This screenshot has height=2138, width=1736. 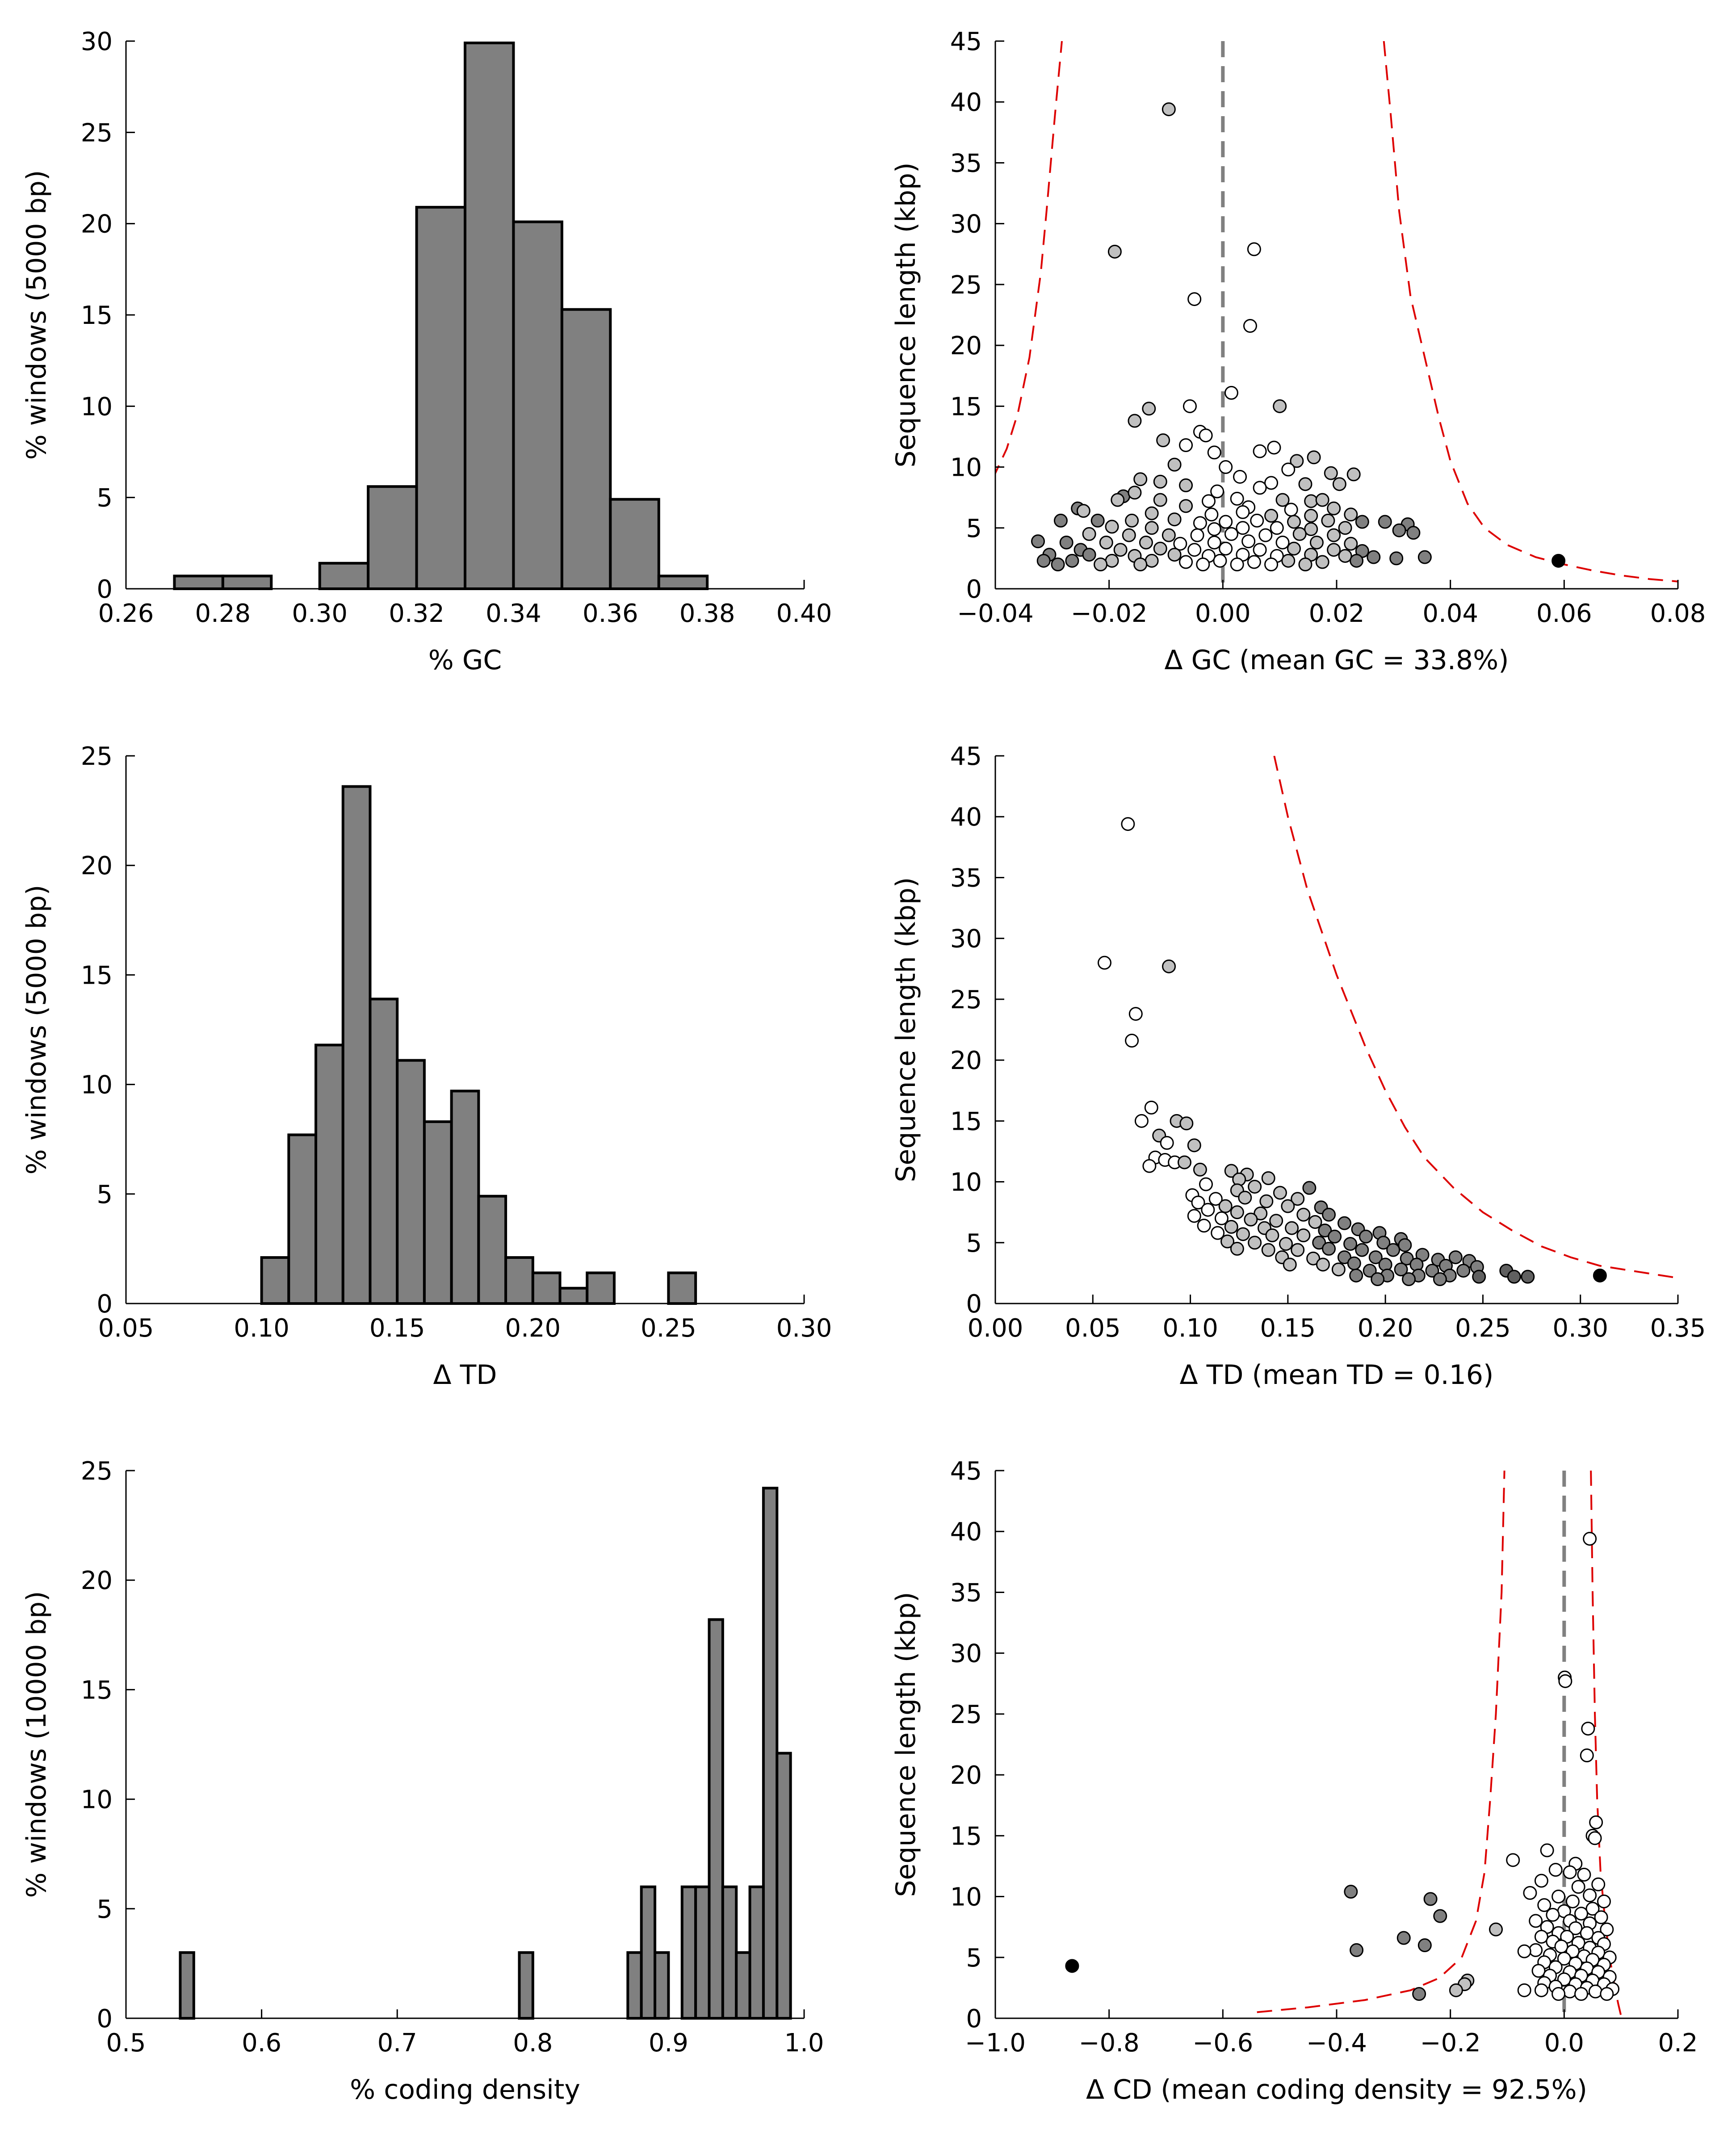 I want to click on x-axis-label: Δ CD (mean coding density = 92.5%), so click(x=1336, y=2089).